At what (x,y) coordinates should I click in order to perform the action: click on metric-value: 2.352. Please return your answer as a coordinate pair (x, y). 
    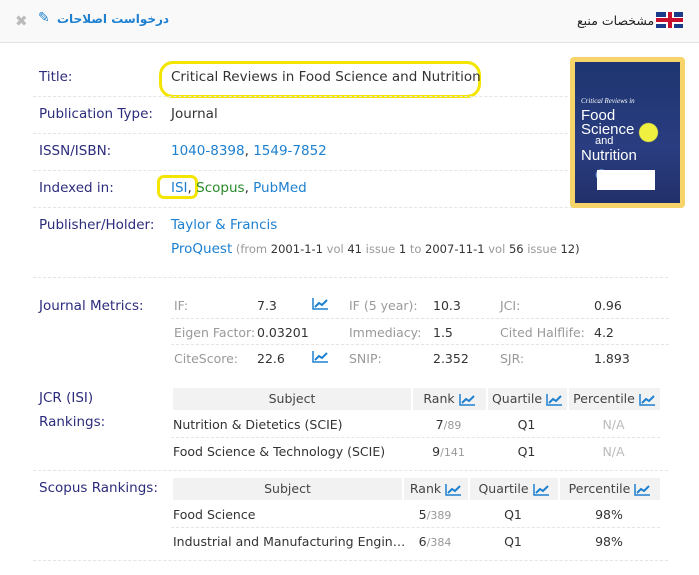
    Looking at the image, I should click on (451, 358).